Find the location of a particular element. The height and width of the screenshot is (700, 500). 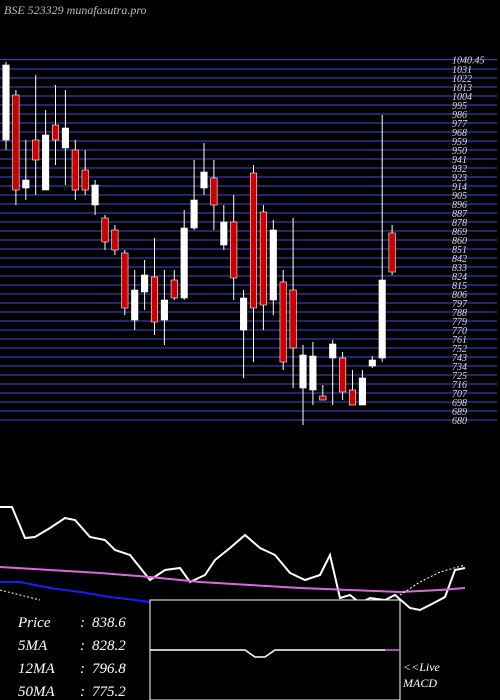

y-tick-label: 824 is located at coordinates (459, 277).